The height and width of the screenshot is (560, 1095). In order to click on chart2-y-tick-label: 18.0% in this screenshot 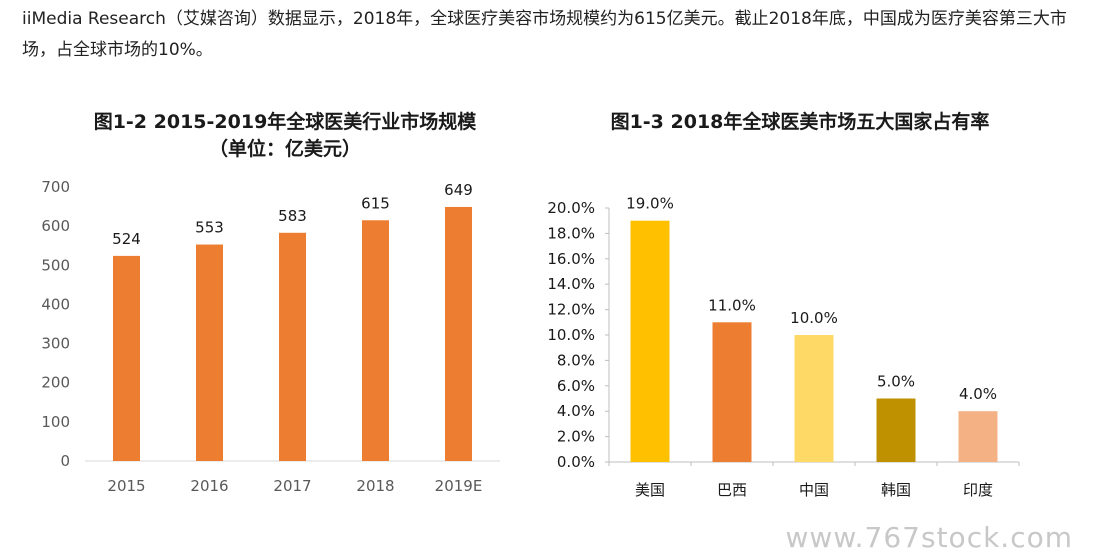, I will do `click(571, 233)`.